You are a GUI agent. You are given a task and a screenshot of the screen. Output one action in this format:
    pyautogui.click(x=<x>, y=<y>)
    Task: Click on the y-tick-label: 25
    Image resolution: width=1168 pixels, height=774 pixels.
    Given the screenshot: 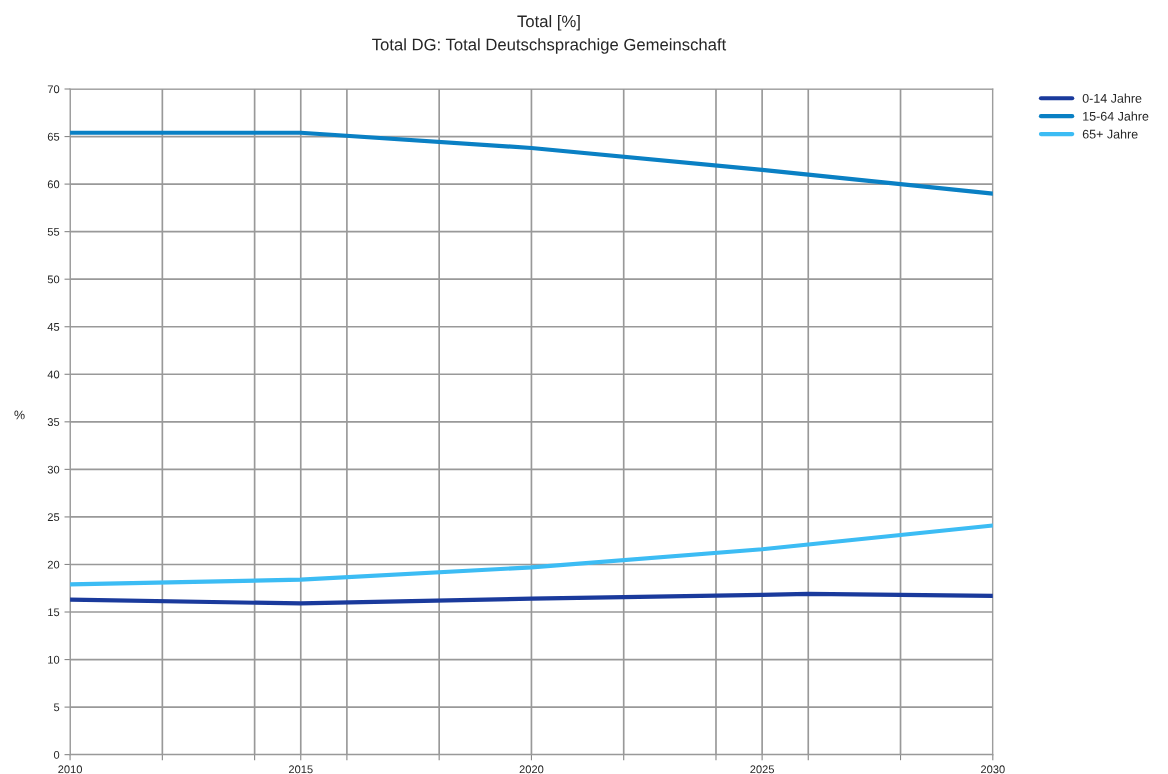 What is the action you would take?
    pyautogui.click(x=53, y=517)
    